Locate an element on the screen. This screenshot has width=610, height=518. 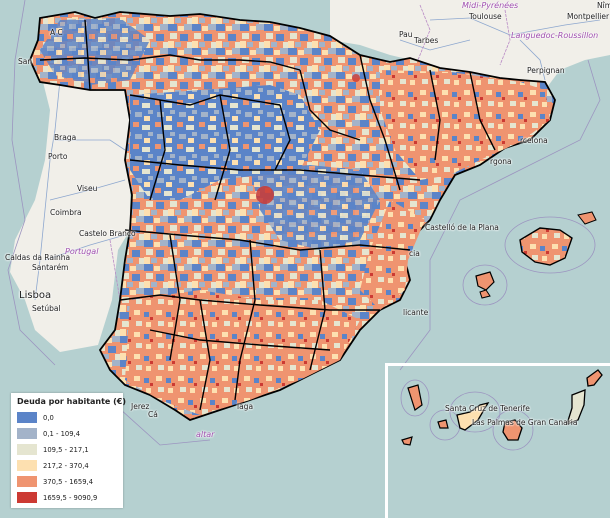
label-castelo-branco: Castelo Branco is located at coordinates (107, 233).